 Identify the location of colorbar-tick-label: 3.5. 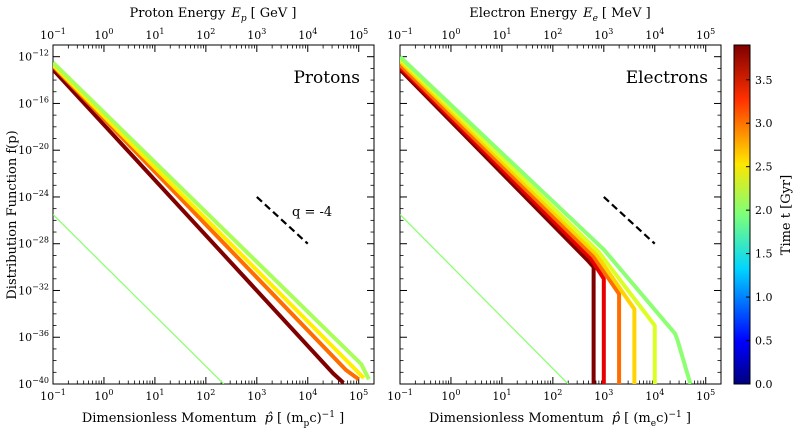
(764, 80).